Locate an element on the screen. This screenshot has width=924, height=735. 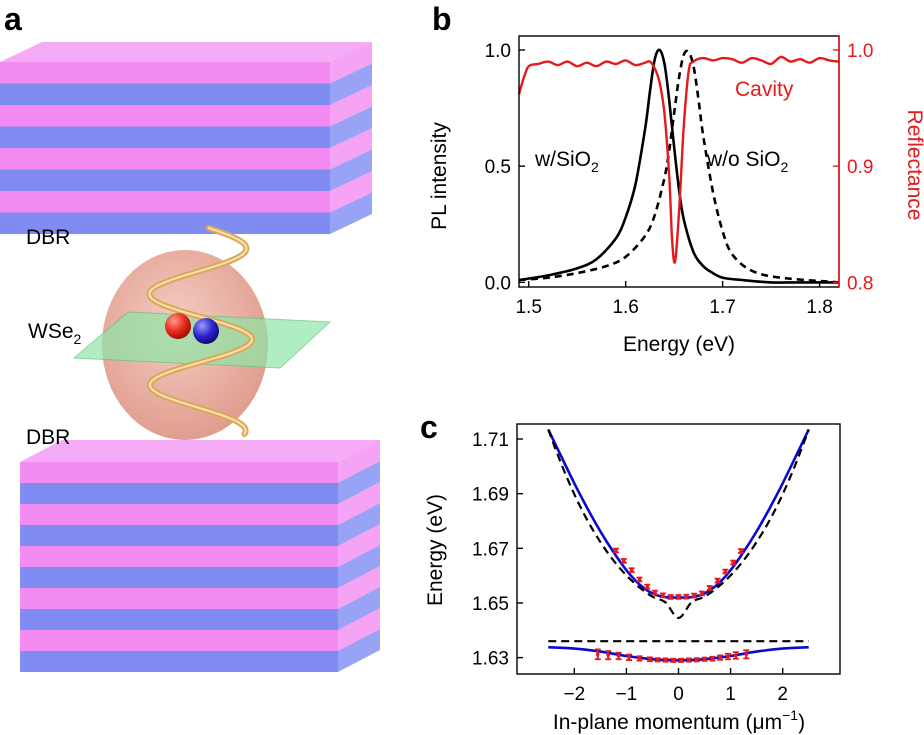
bottom-dbr-label: DBR is located at coordinates (48, 437).